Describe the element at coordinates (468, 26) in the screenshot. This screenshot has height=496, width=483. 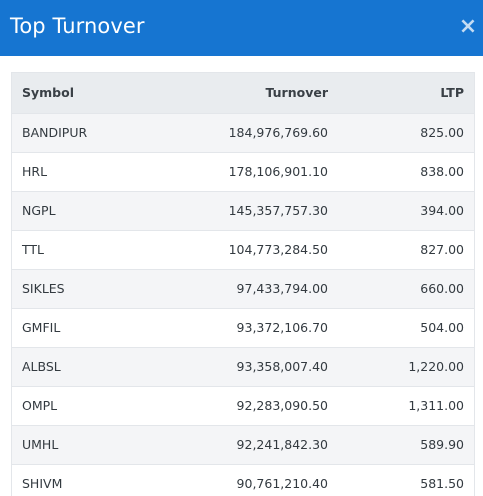
I see `close-icon: ×` at that location.